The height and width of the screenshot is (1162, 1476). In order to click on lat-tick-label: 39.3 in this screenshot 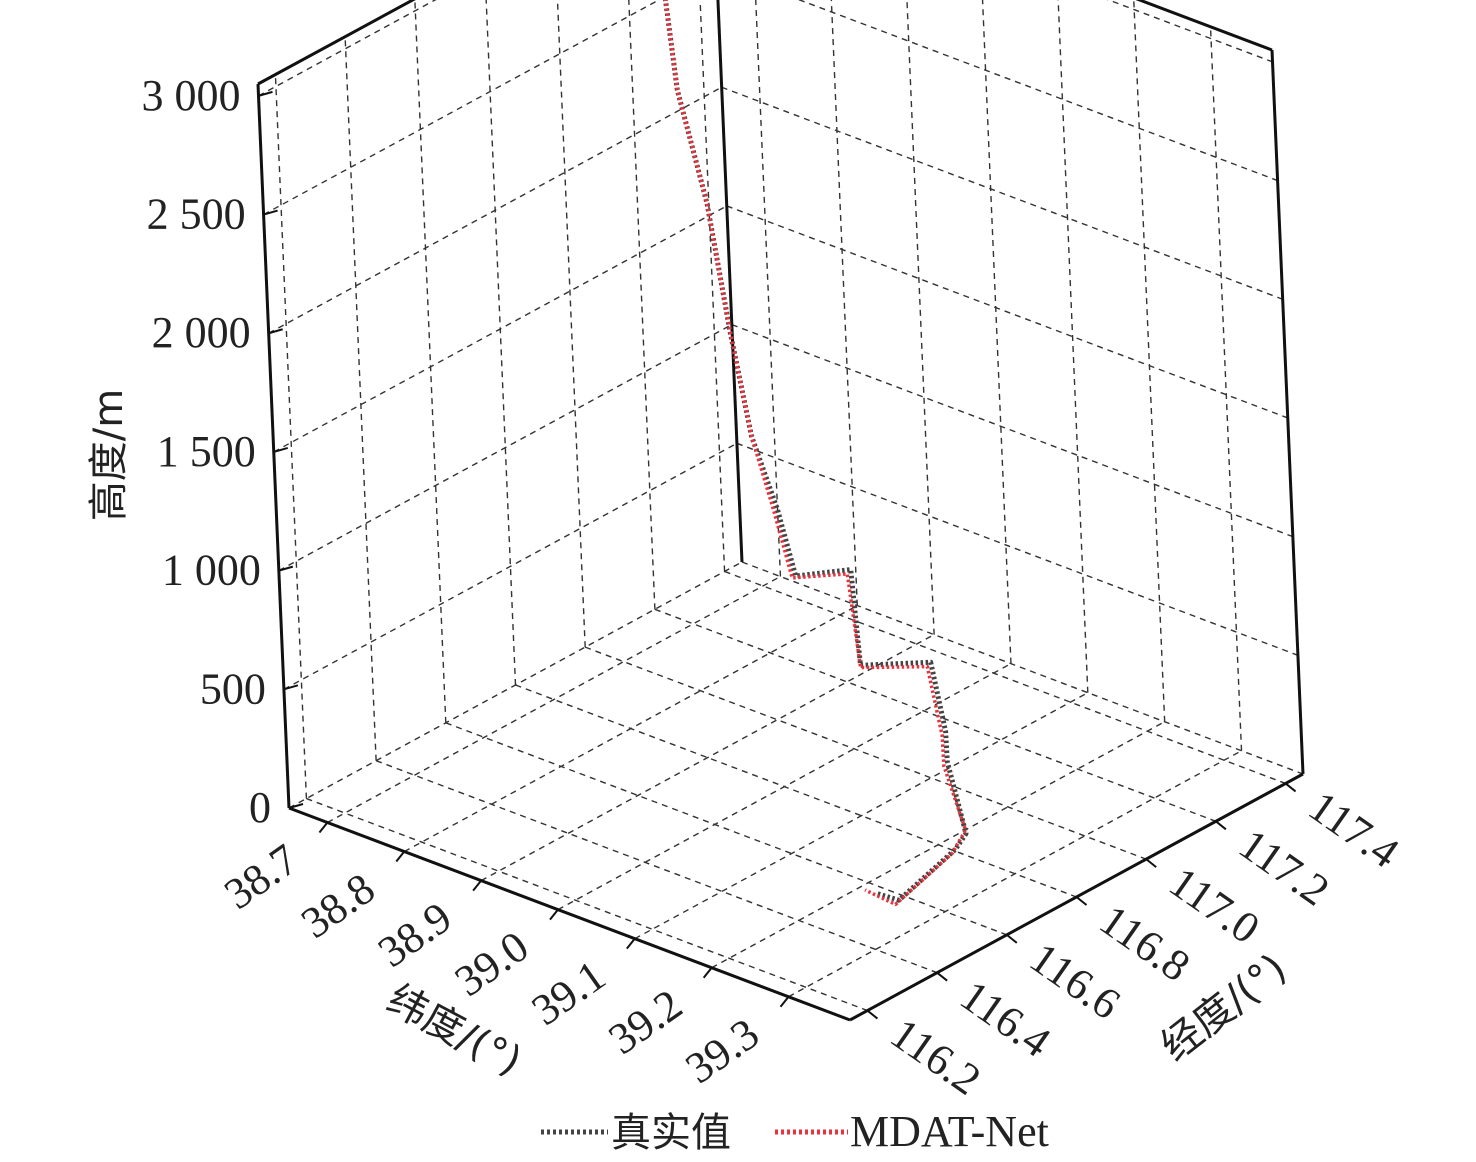, I will do `click(722, 1051)`.